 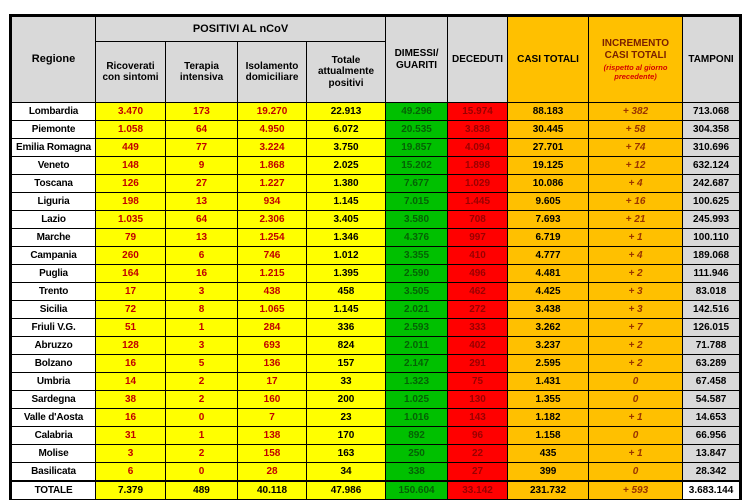 What do you see at coordinates (201, 363) in the screenshot?
I see `terapia-intensiva-cell: 5` at bounding box center [201, 363].